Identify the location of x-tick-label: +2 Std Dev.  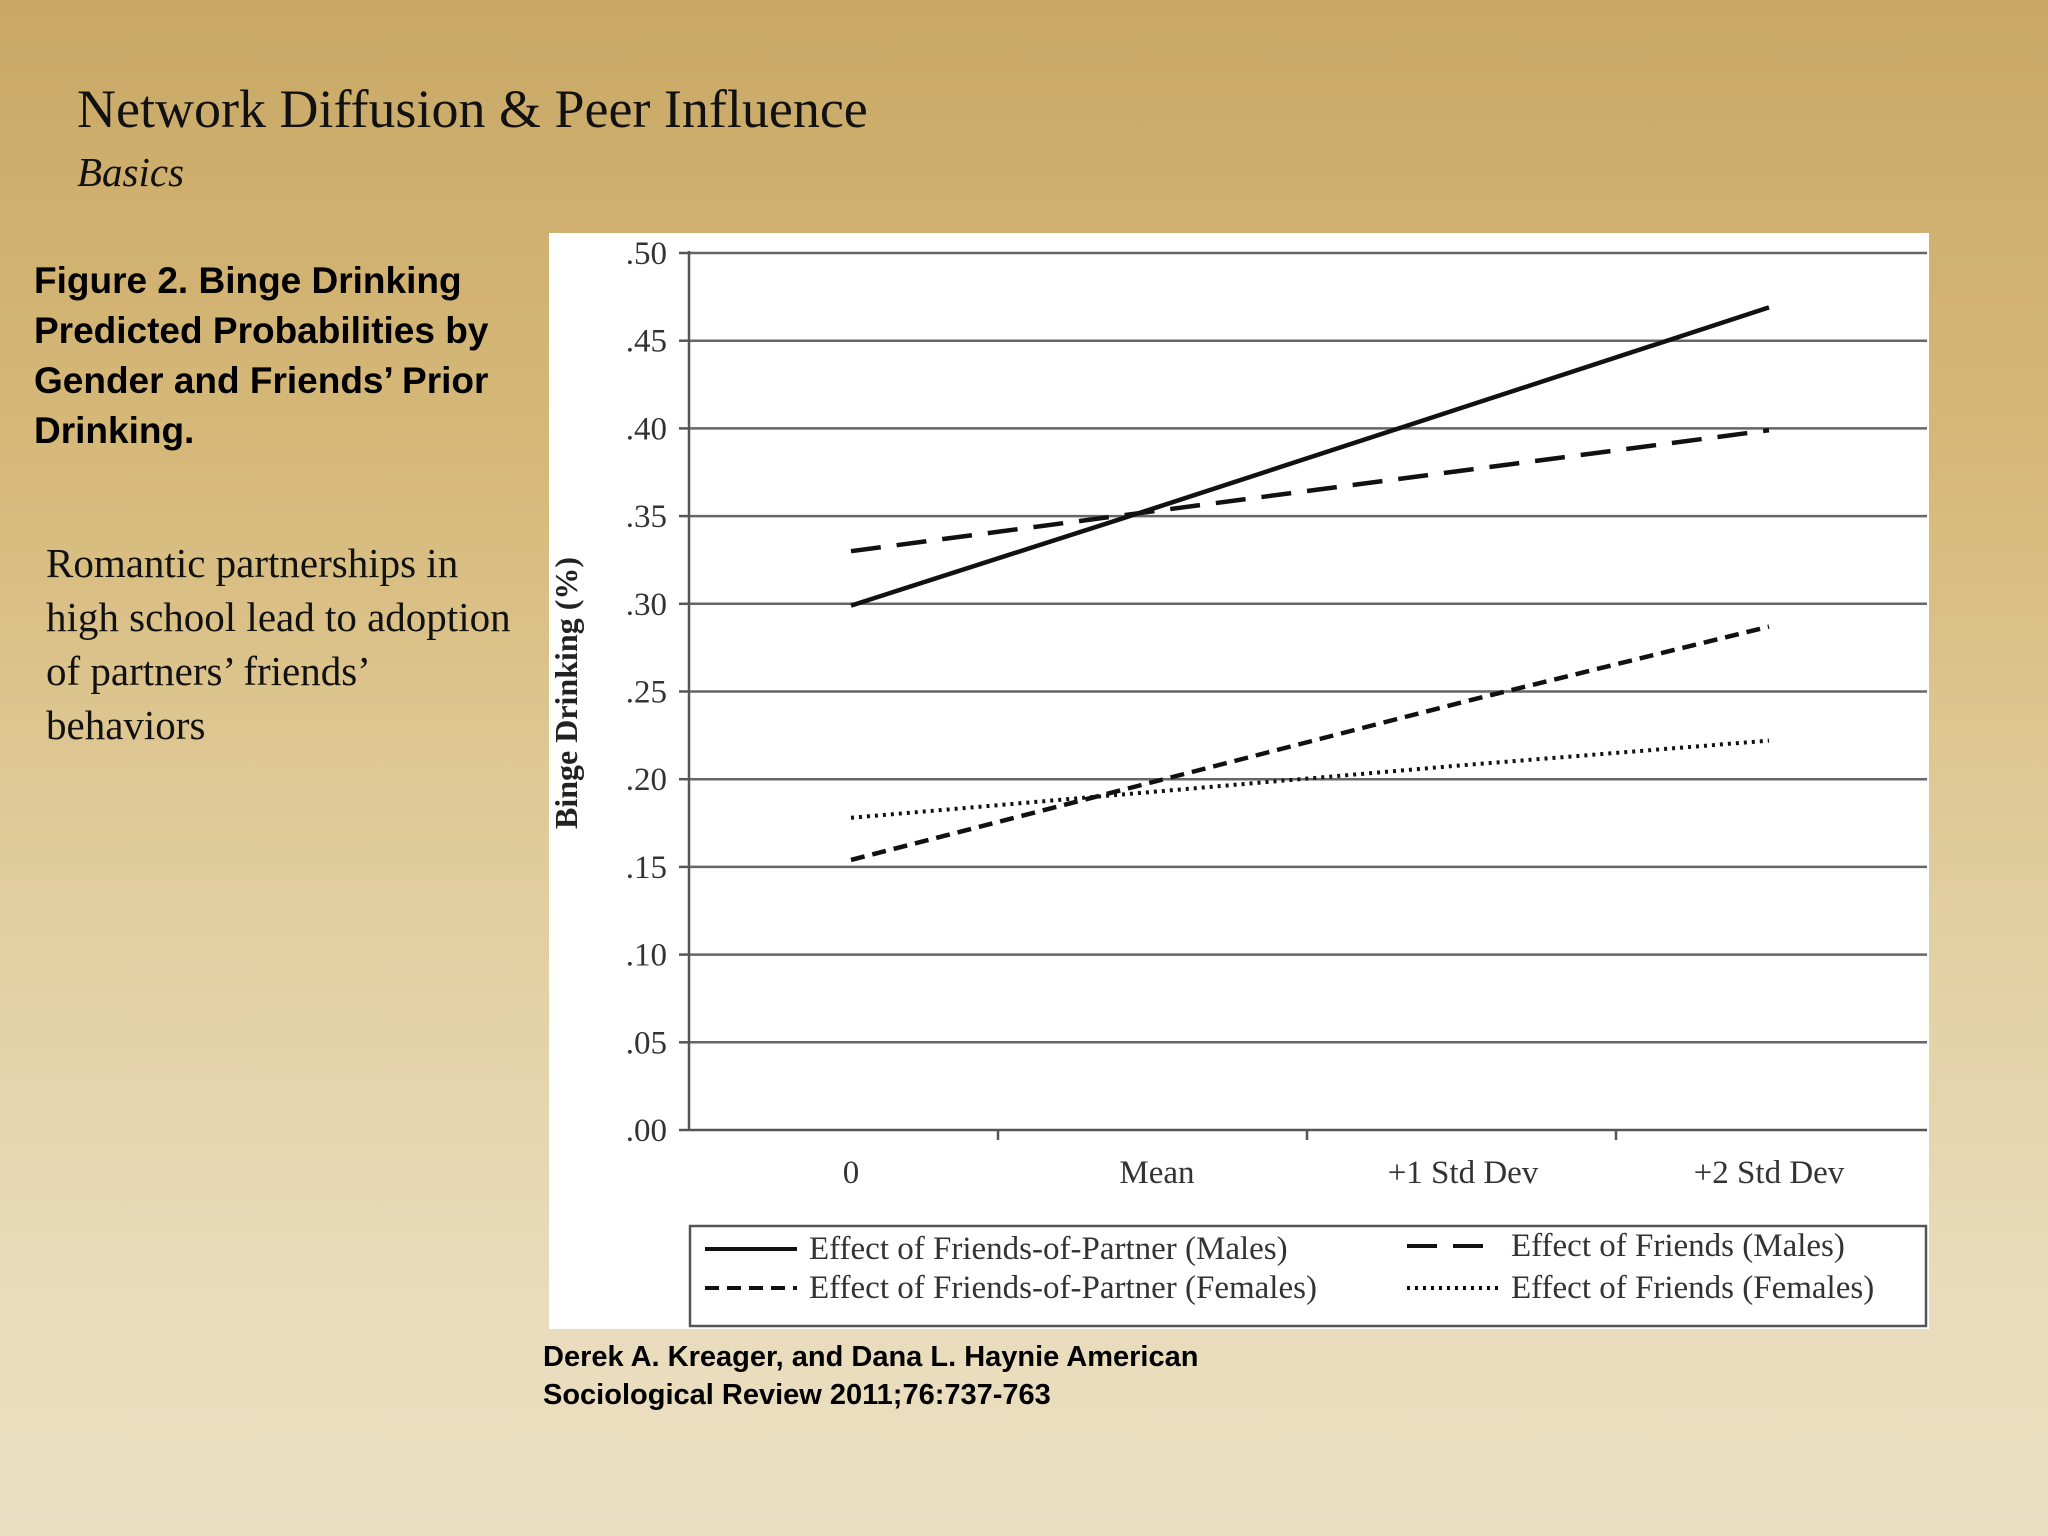
(1769, 1173).